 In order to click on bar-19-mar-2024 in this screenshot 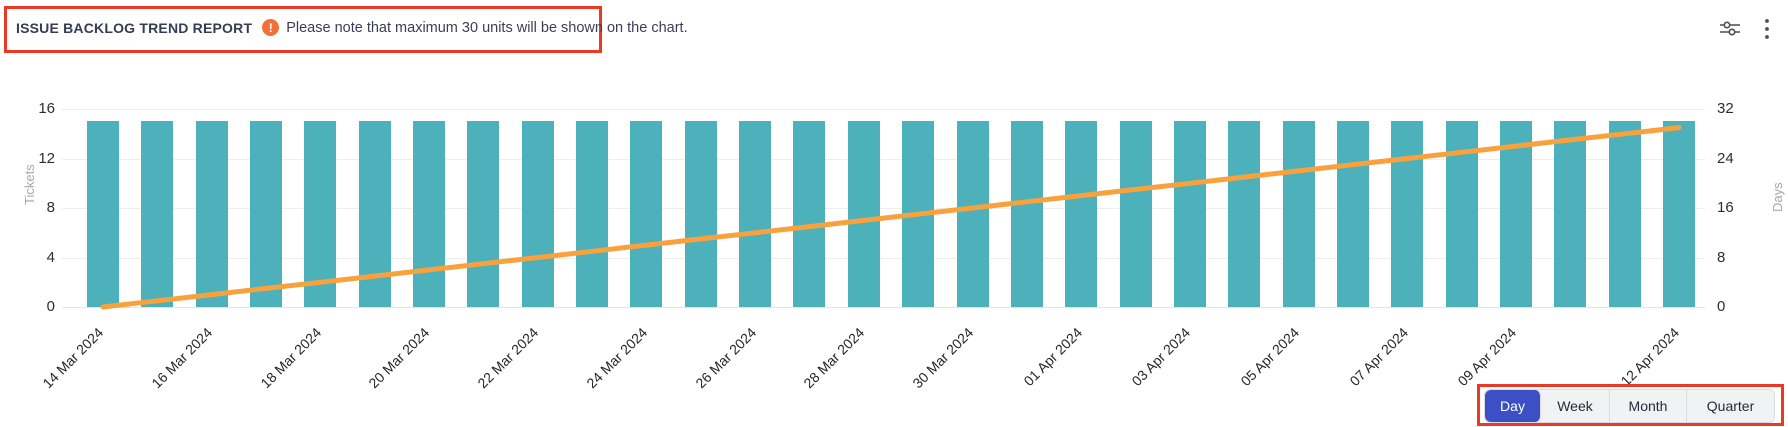, I will do `click(374, 214)`.